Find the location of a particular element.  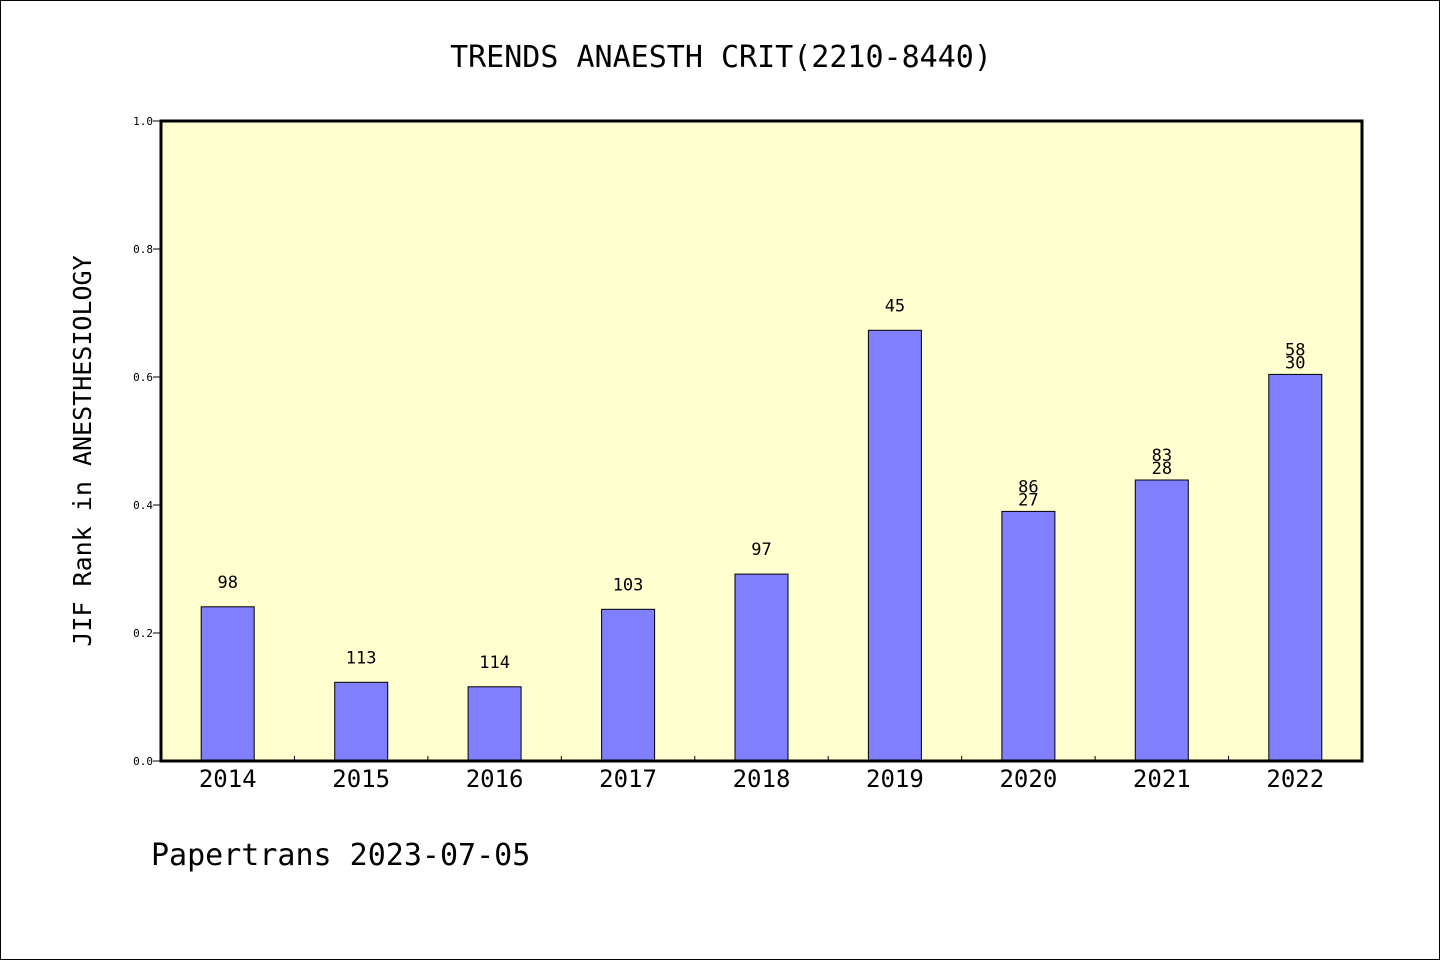

y-tick-label: 1.0 is located at coordinates (143, 121).